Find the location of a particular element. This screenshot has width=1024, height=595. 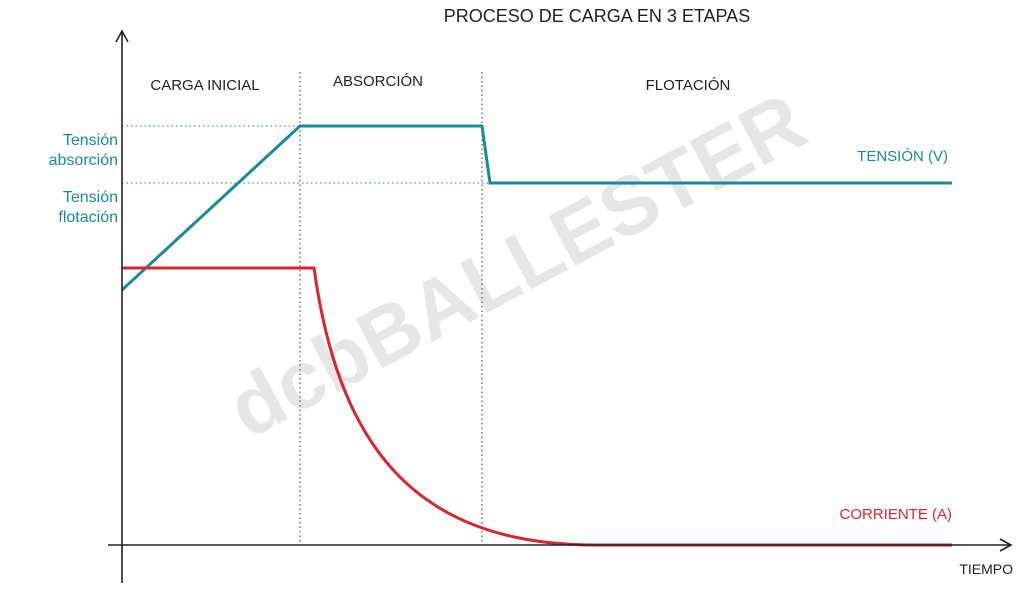

series-label: CORRIENTE (A) is located at coordinates (896, 514).